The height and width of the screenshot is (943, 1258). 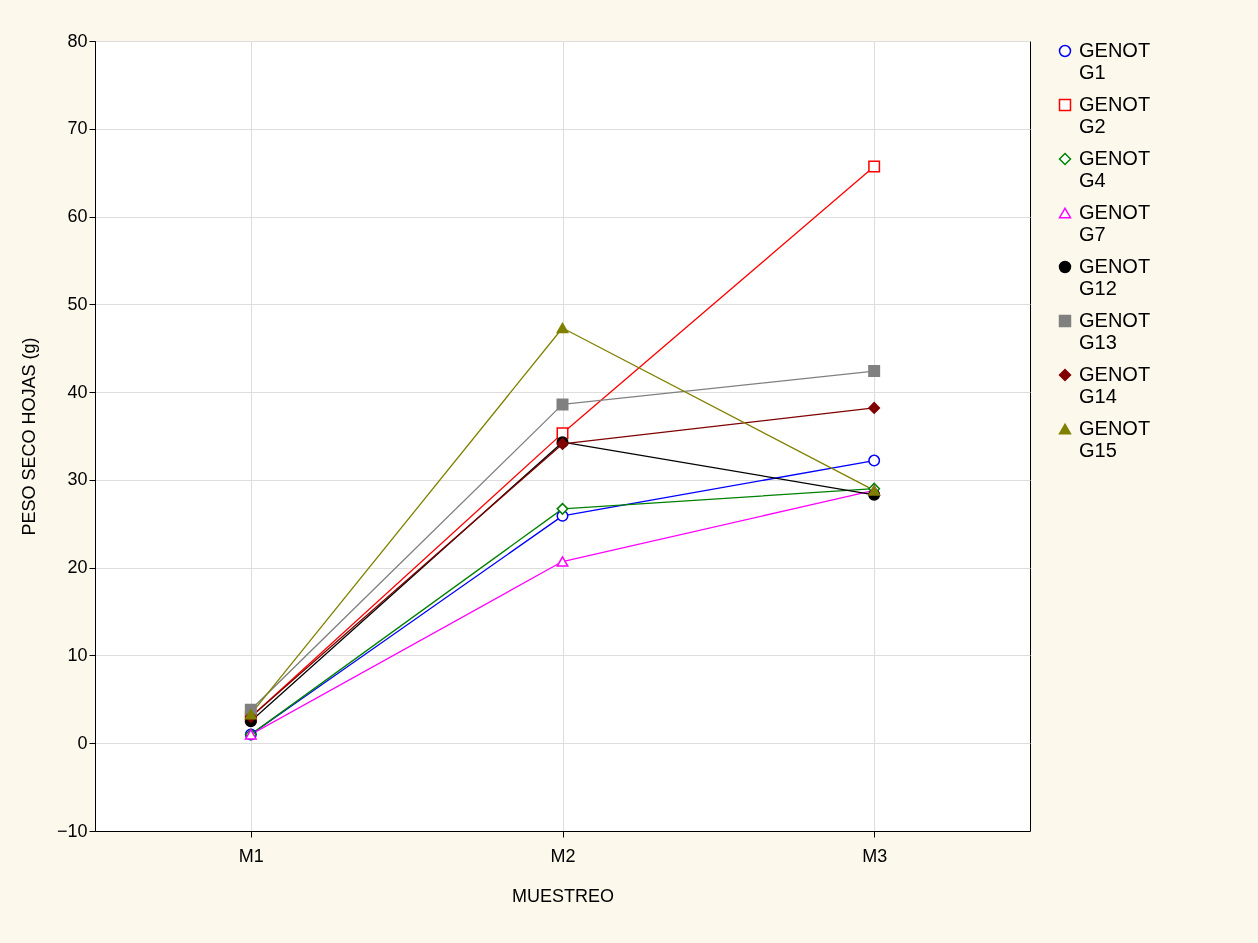 I want to click on y-tick-label: 30, so click(x=77, y=479).